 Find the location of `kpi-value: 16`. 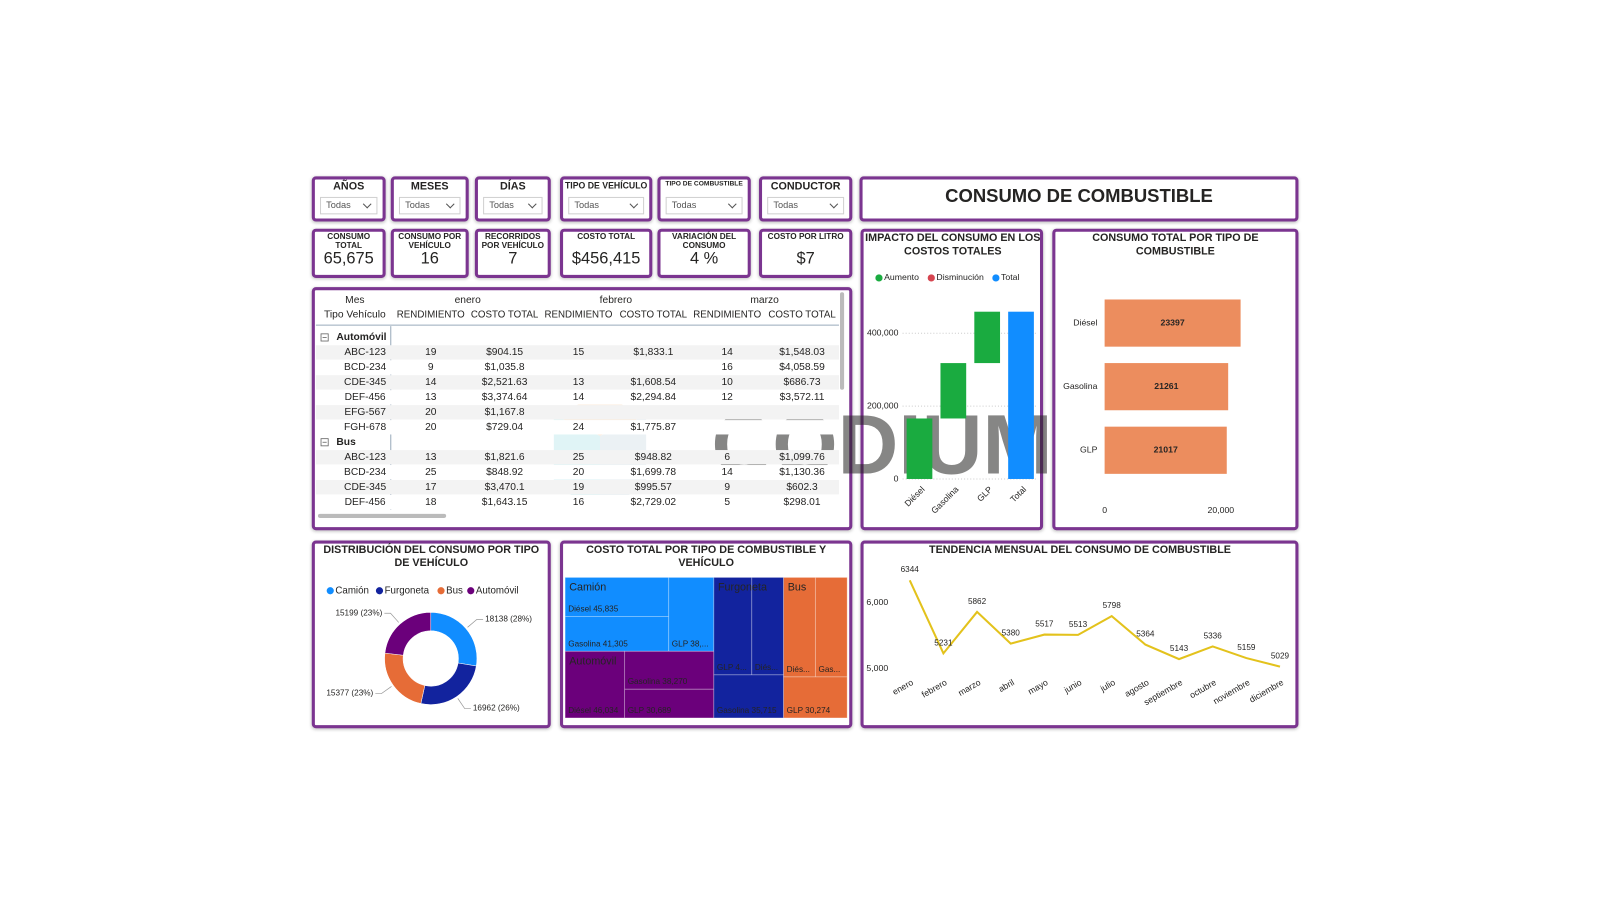

kpi-value: 16 is located at coordinates (429, 259).